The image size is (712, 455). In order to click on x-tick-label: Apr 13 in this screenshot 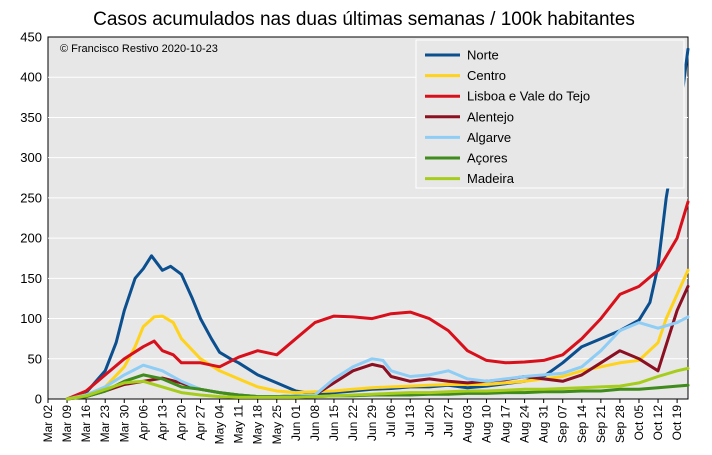, I will do `click(162, 423)`.